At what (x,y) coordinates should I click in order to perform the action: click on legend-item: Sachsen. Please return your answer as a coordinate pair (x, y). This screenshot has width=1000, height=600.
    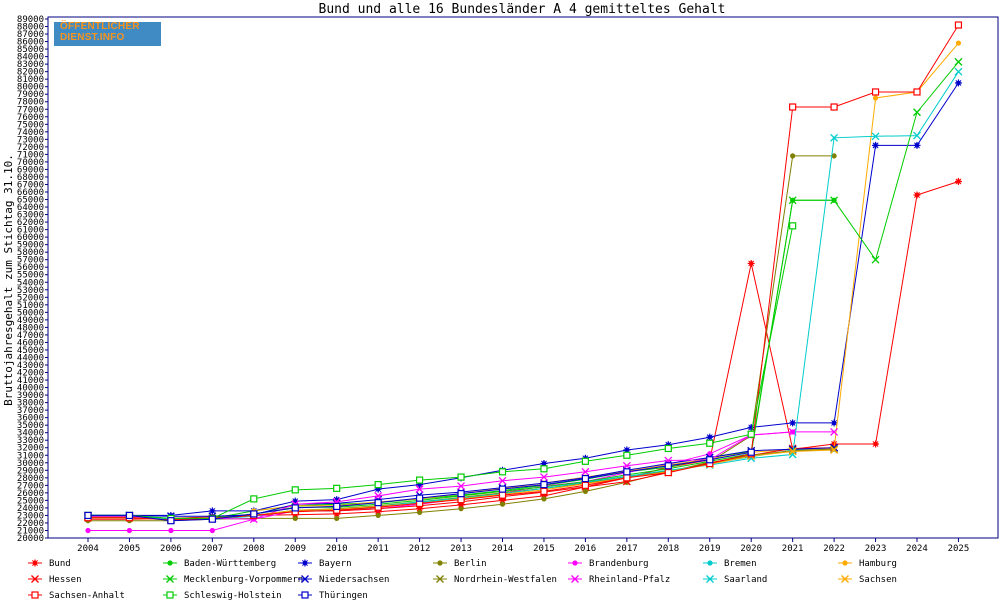
    Looking at the image, I should click on (867, 580).